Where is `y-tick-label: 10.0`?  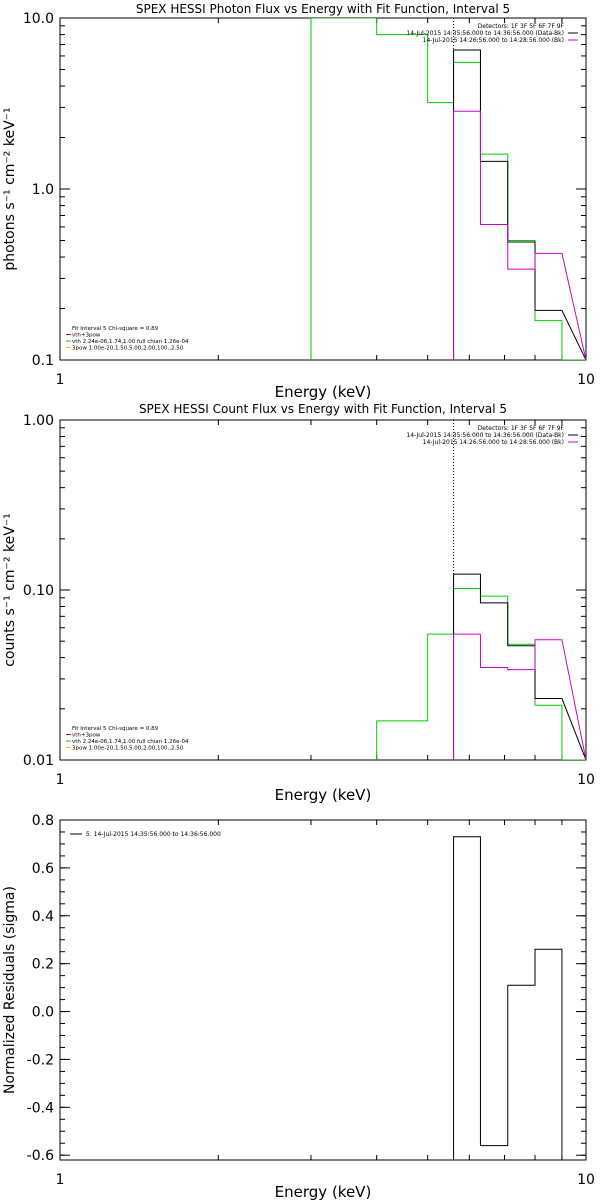 y-tick-label: 10.0 is located at coordinates (38, 19).